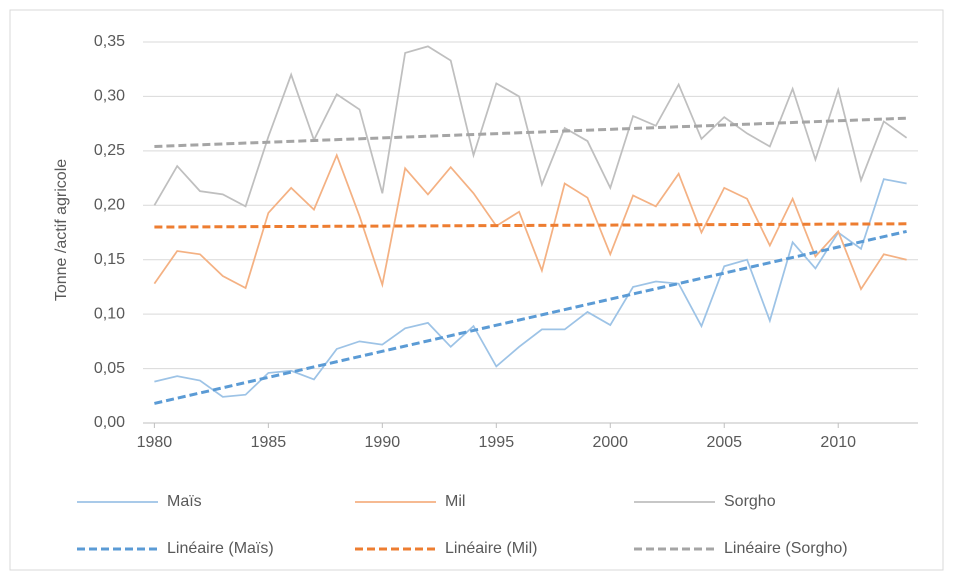 The height and width of the screenshot is (578, 954). What do you see at coordinates (155, 442) in the screenshot?
I see `x-tick-label: 1980` at bounding box center [155, 442].